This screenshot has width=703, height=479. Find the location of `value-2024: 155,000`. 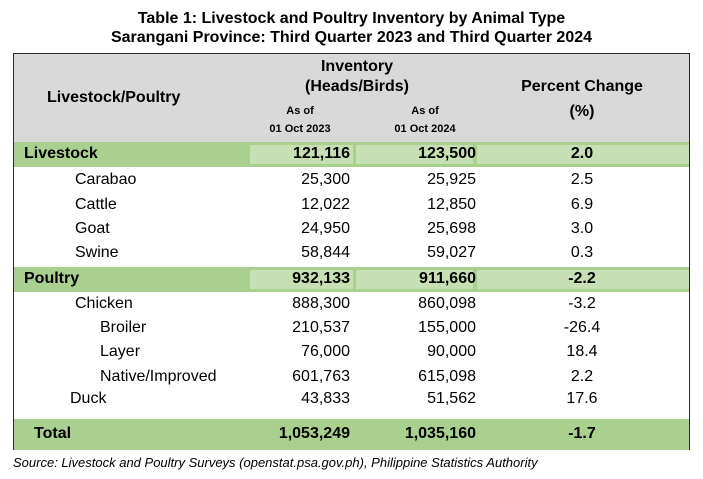

value-2024: 155,000 is located at coordinates (447, 327).